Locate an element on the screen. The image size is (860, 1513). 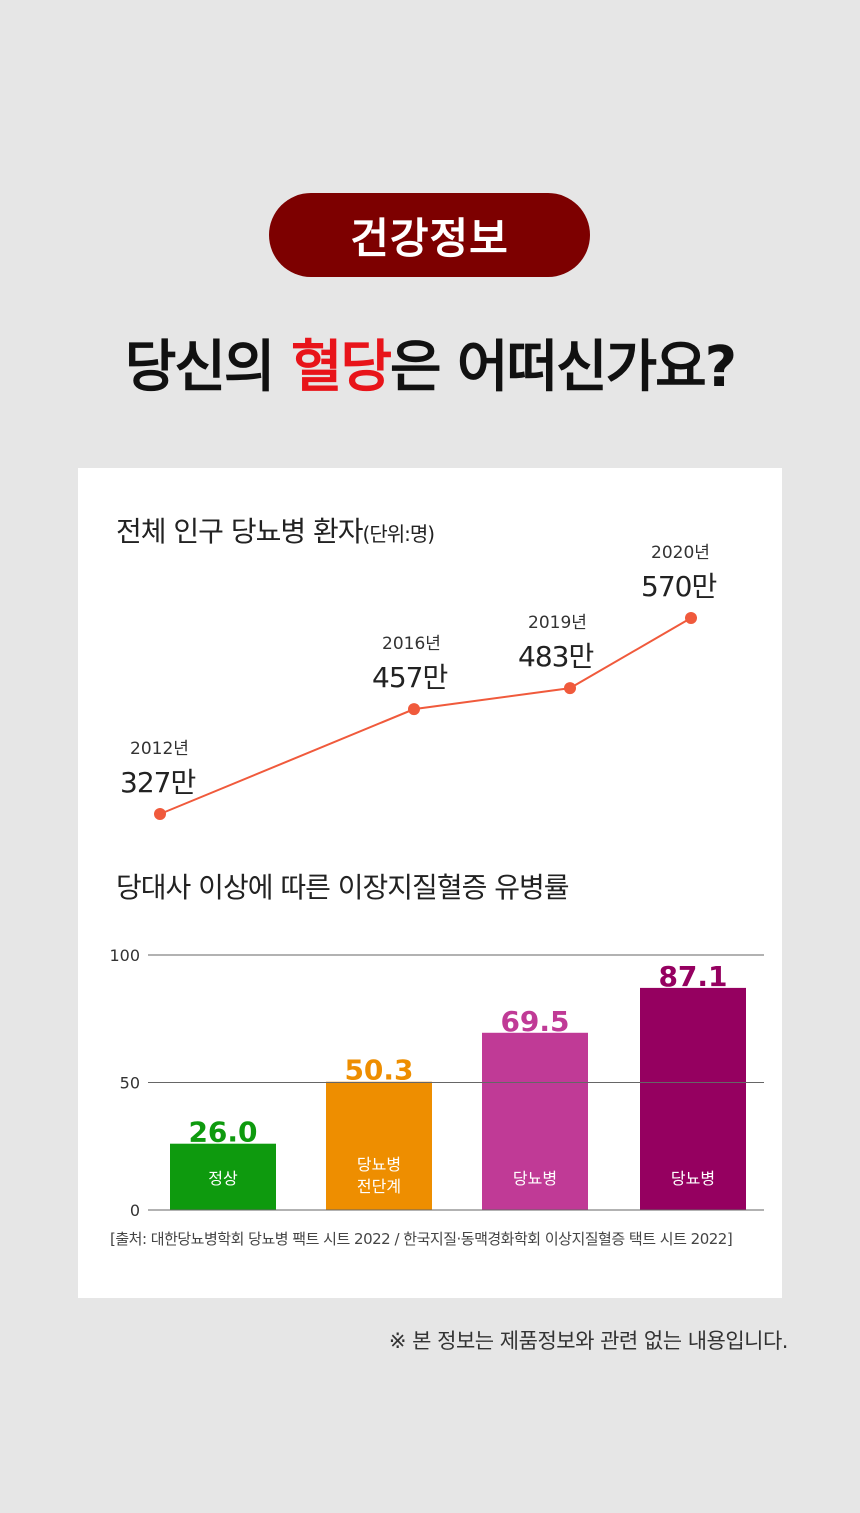
page-headline: 당신의 혈당은 어떠신가요? is located at coordinates (430, 362).